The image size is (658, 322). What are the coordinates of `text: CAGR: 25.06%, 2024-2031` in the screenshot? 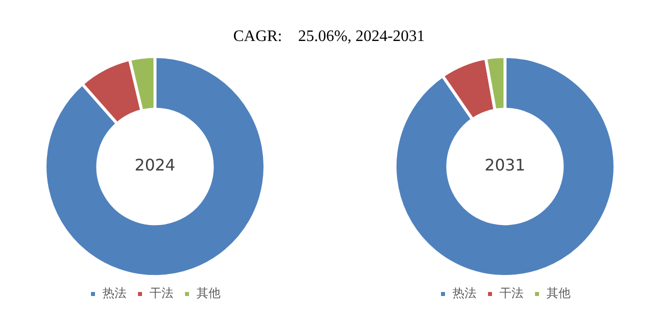 It's located at (329, 37).